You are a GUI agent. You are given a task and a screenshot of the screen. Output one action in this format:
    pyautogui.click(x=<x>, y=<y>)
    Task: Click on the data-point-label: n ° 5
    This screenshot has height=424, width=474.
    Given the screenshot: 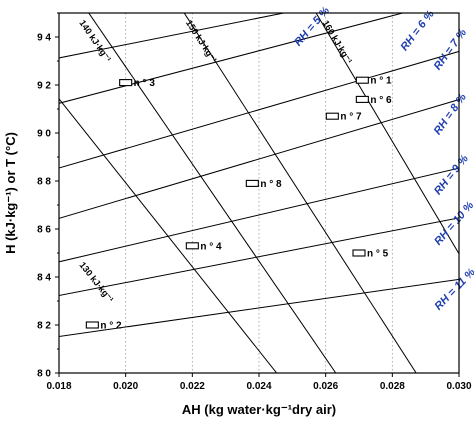 What is the action you would take?
    pyautogui.click(x=378, y=254)
    